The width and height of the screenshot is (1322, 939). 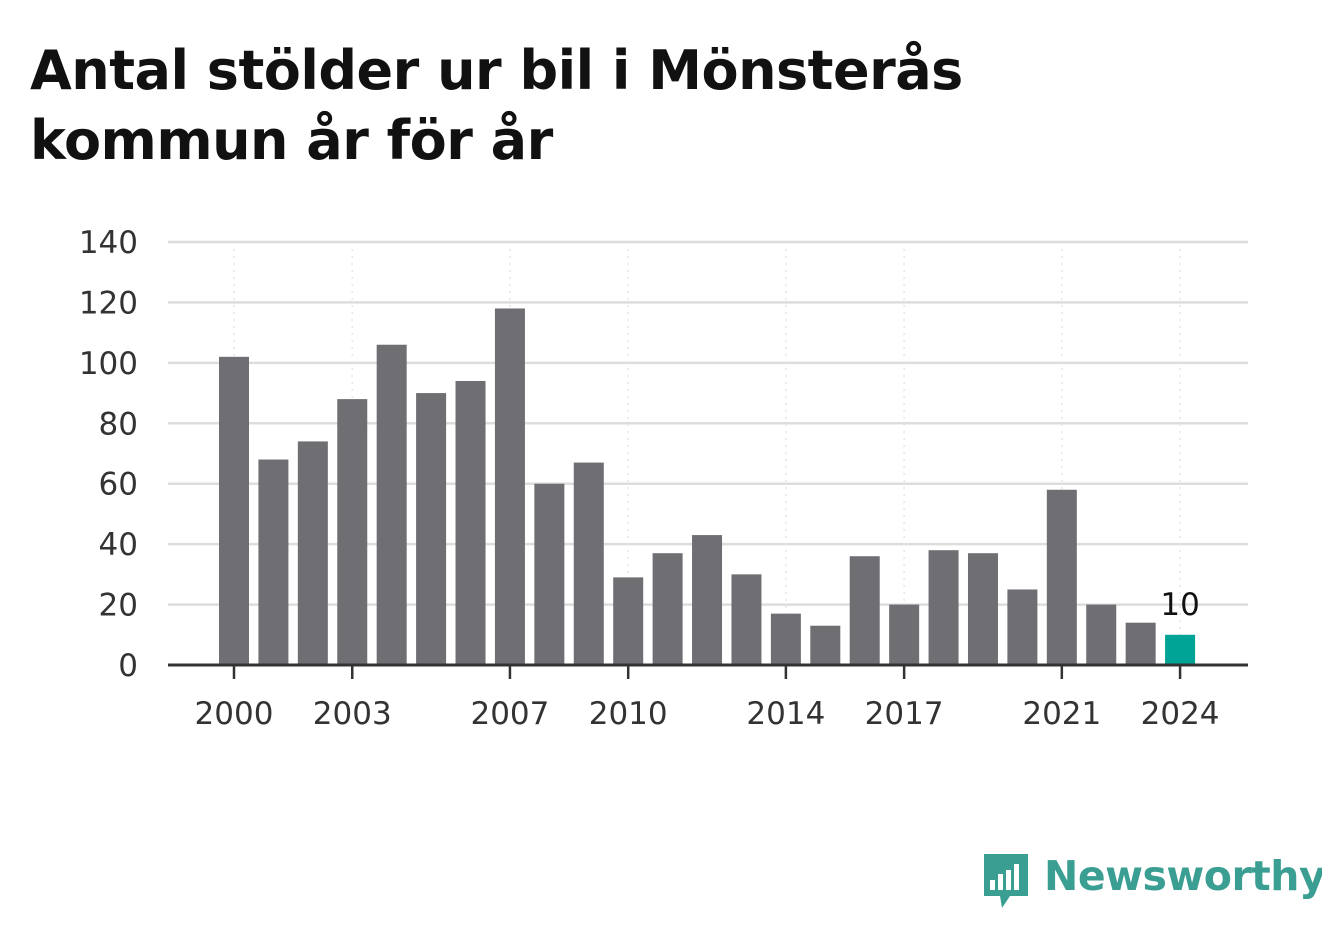 I want to click on data-labels: 10, so click(x=1179, y=605).